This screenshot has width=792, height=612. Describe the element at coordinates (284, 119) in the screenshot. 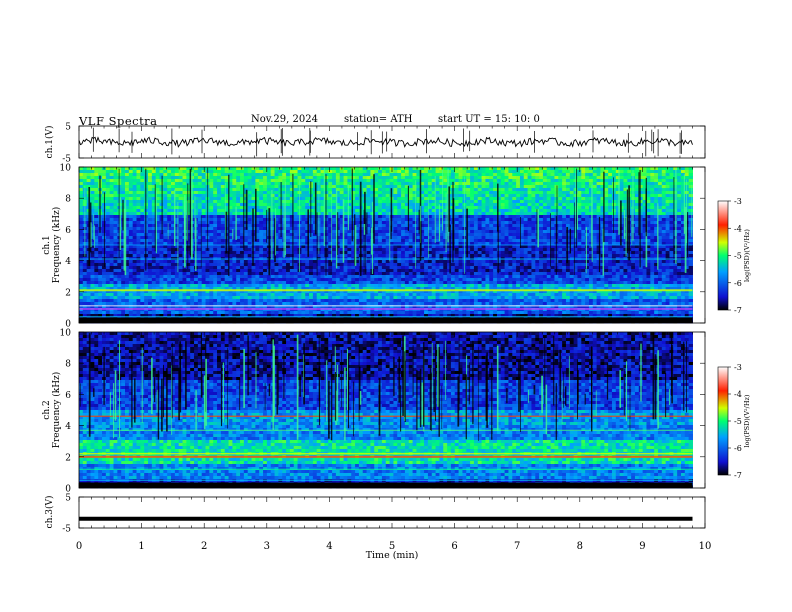

I see `date-label: Nov.29, 2024` at that location.